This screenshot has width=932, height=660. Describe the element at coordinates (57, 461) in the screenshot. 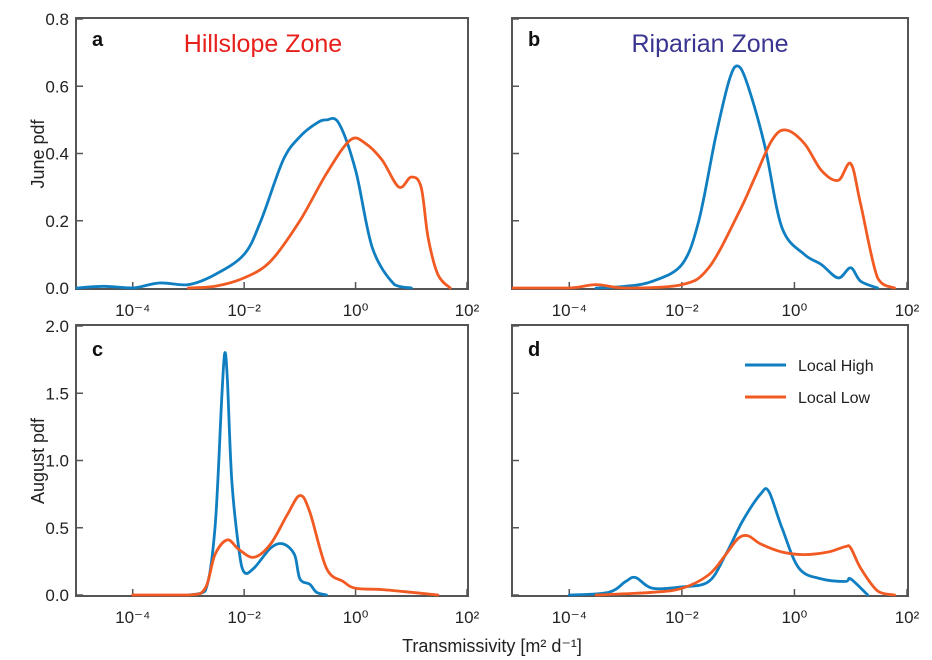

I see `y-tick-label-c-2: 1.0` at that location.